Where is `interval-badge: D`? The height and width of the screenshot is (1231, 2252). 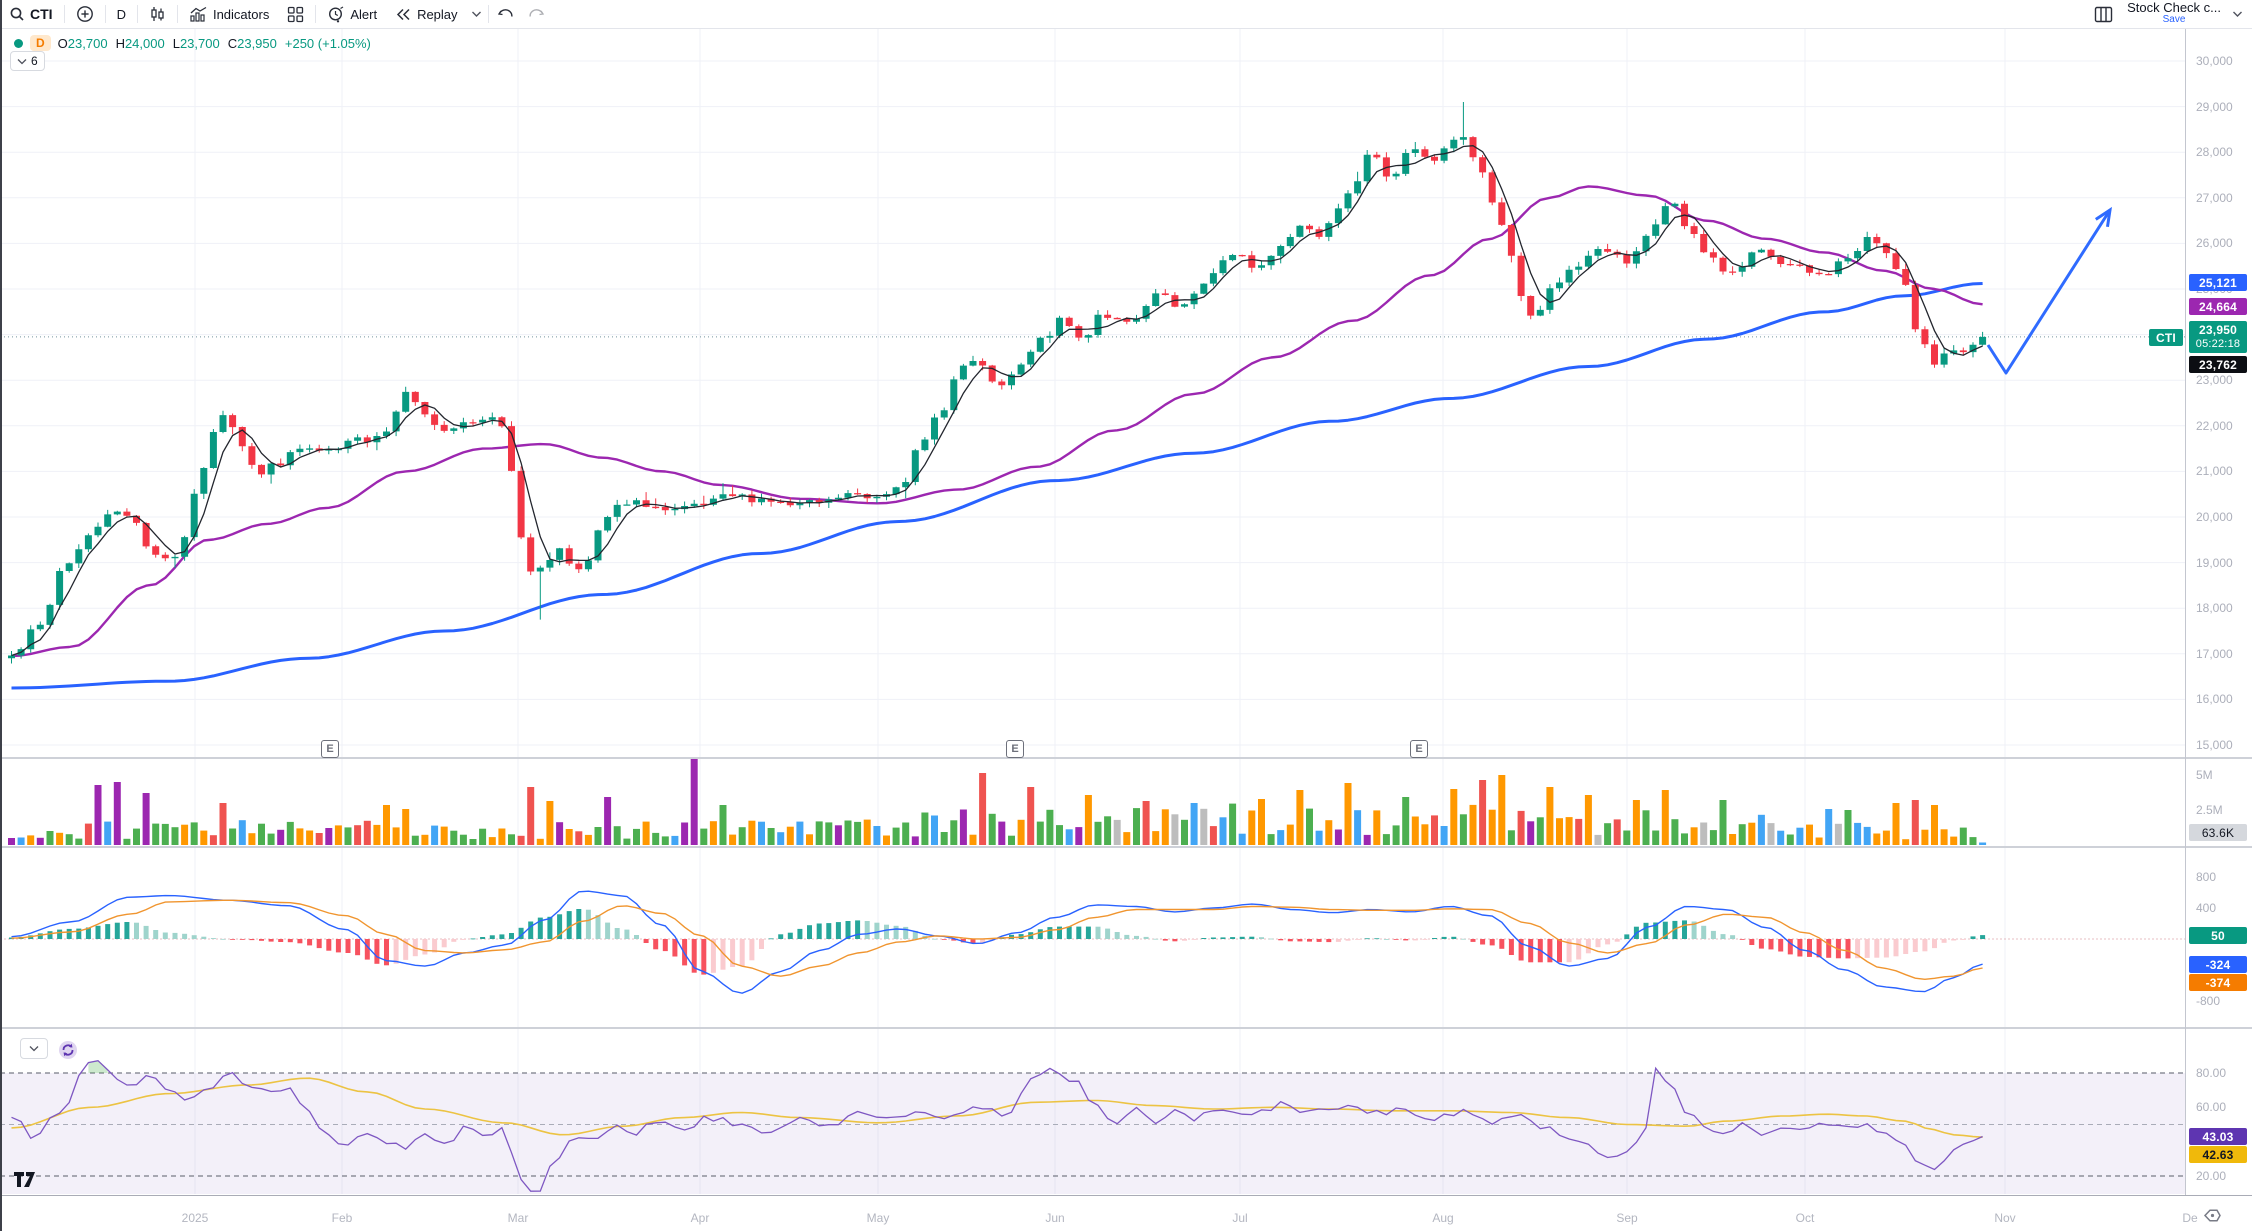
interval-badge: D is located at coordinates (40, 43).